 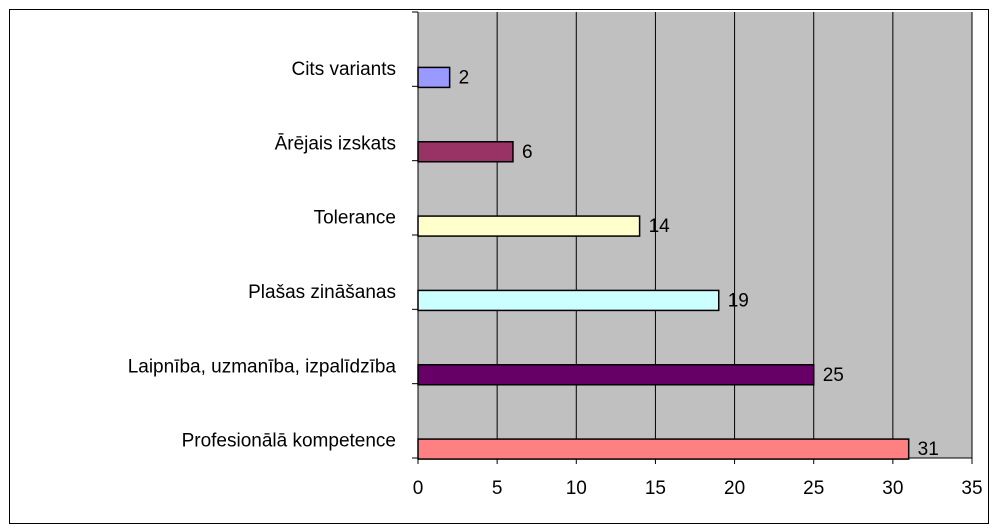 I want to click on y-tick-label: Cits variants, so click(x=343, y=69).